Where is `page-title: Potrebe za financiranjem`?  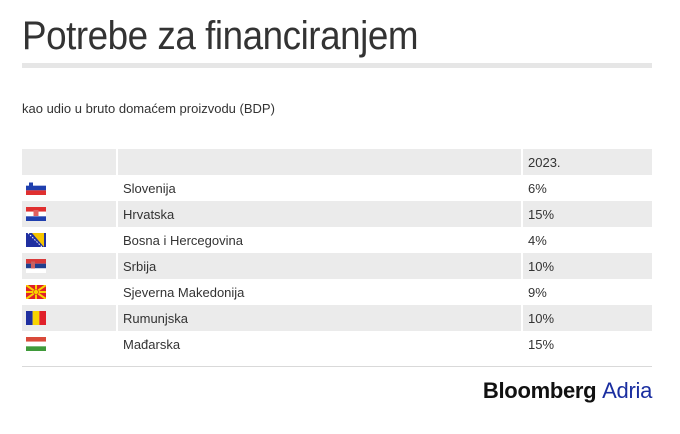
page-title: Potrebe za financiranjem is located at coordinates (220, 36).